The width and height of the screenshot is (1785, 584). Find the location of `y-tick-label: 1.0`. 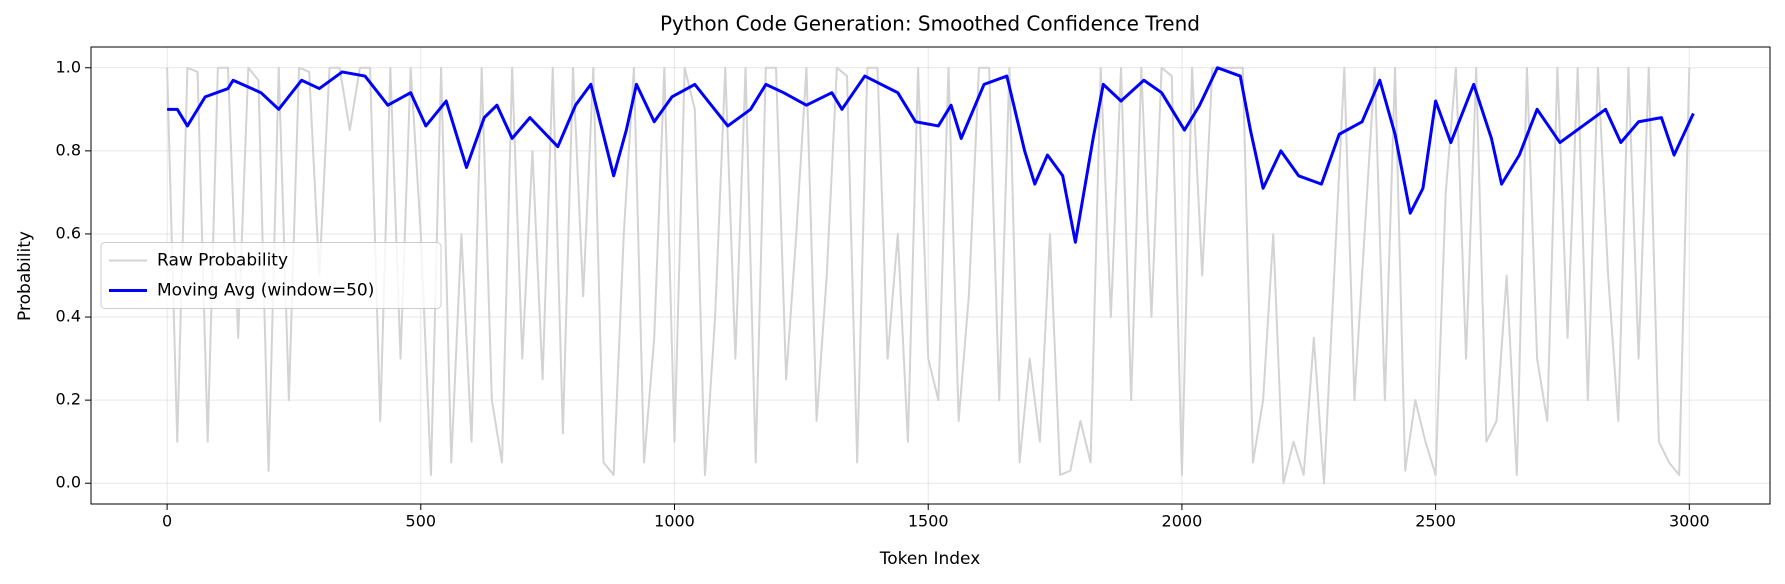

y-tick-label: 1.0 is located at coordinates (68, 66).